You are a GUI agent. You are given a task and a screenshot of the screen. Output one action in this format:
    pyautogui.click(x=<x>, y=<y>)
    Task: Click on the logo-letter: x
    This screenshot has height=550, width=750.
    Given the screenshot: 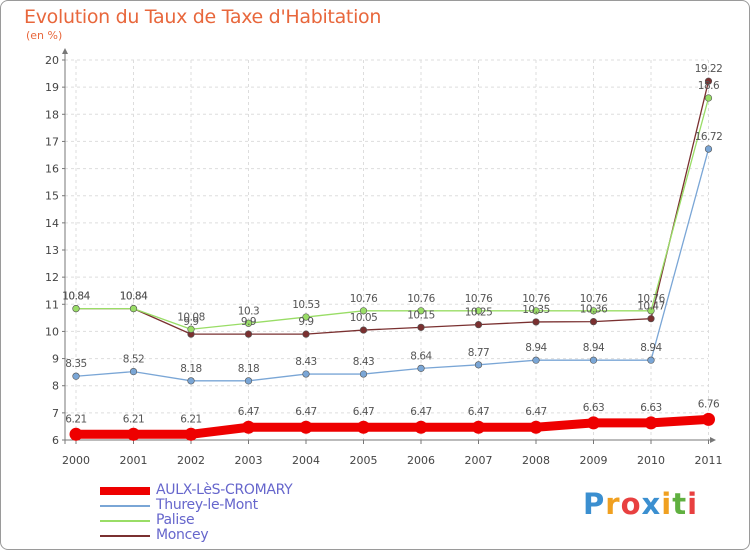 What is the action you would take?
    pyautogui.click(x=651, y=504)
    